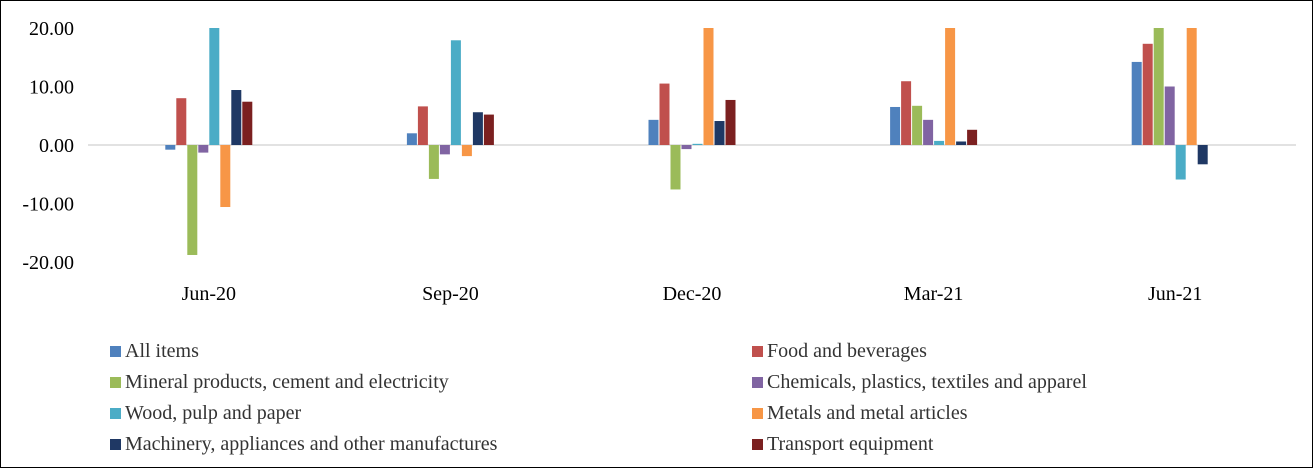  I want to click on y-tick-label: 0.00, so click(56, 146).